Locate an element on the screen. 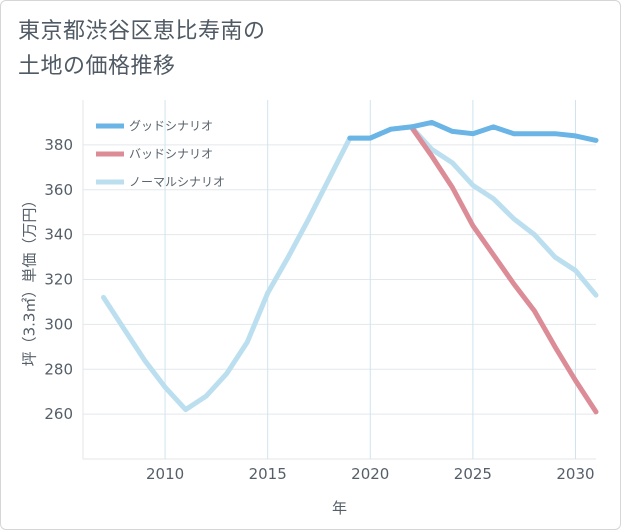  x-tick-label: 2030 is located at coordinates (575, 474).